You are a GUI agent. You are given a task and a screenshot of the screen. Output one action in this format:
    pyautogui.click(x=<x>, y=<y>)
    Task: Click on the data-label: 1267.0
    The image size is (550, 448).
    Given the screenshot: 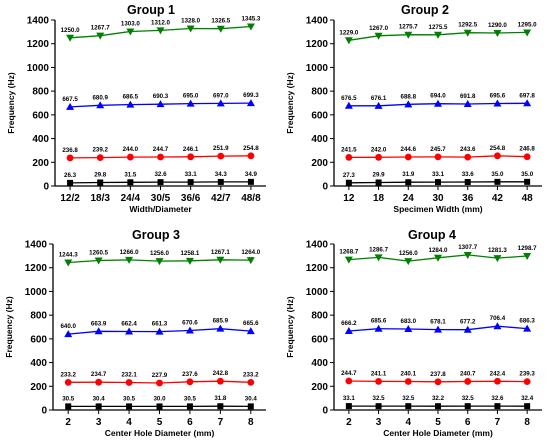 What is the action you would take?
    pyautogui.click(x=378, y=28)
    